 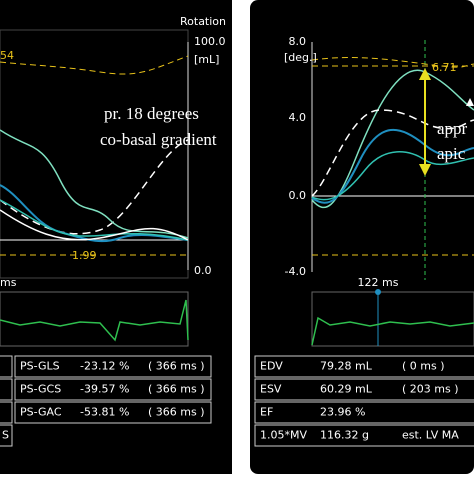 What do you see at coordinates (342, 412) in the screenshot?
I see `table-text: 23.96 %` at bounding box center [342, 412].